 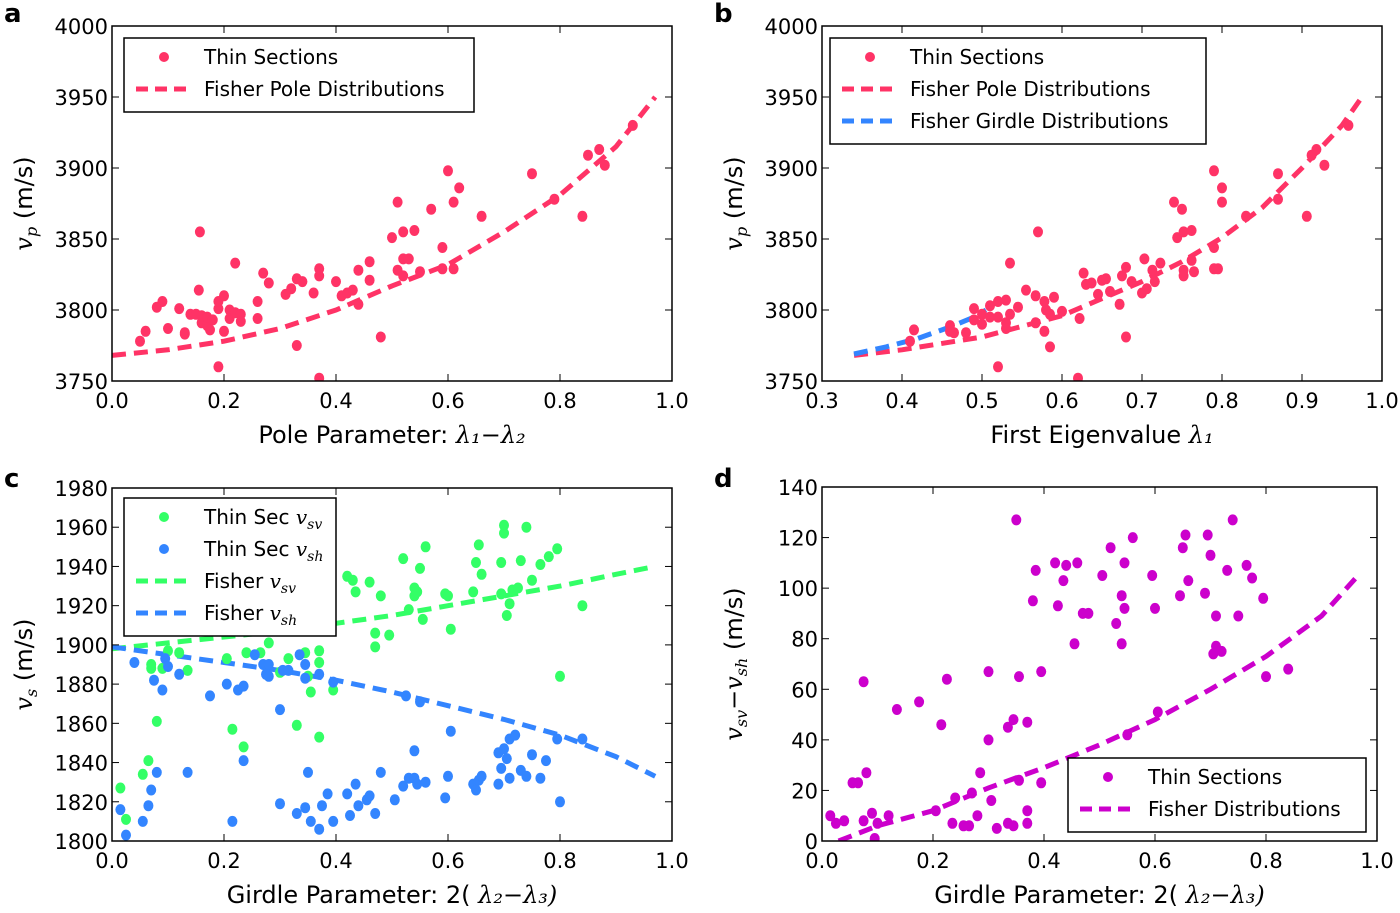 I want to click on series-line-fisher-girdle-distributions, so click(x=920, y=332).